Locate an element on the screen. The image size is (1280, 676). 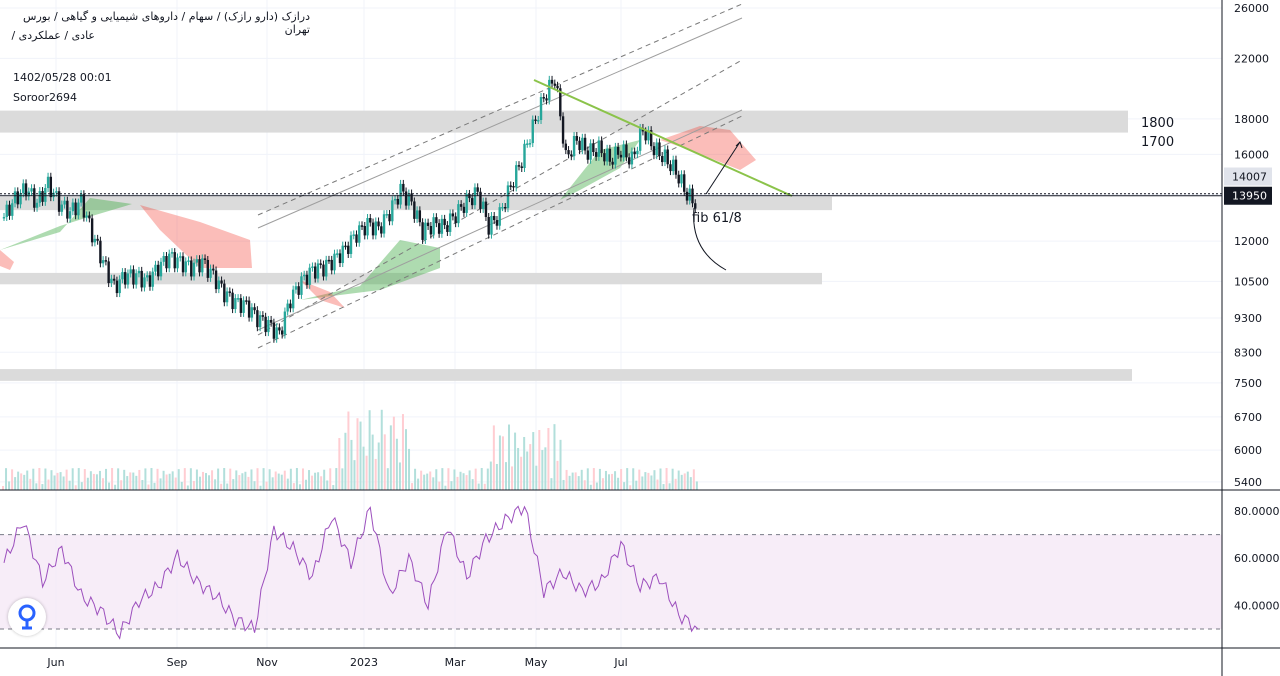
rsi-tick-label: 60.0000 is located at coordinates (1257, 558).